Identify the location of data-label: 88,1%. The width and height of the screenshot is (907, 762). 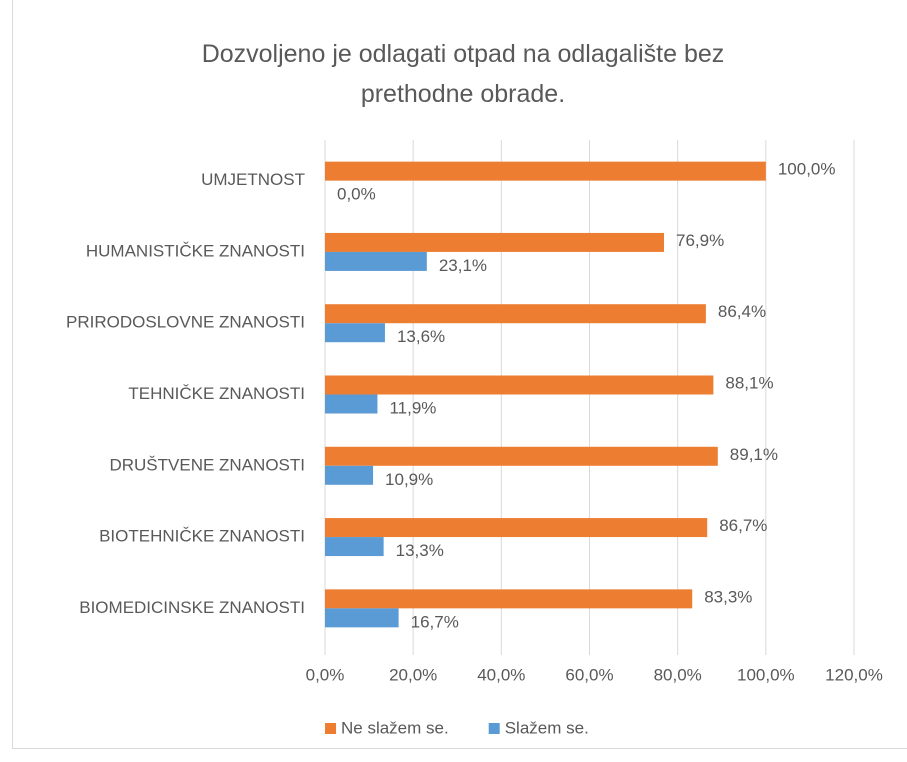
(749, 382).